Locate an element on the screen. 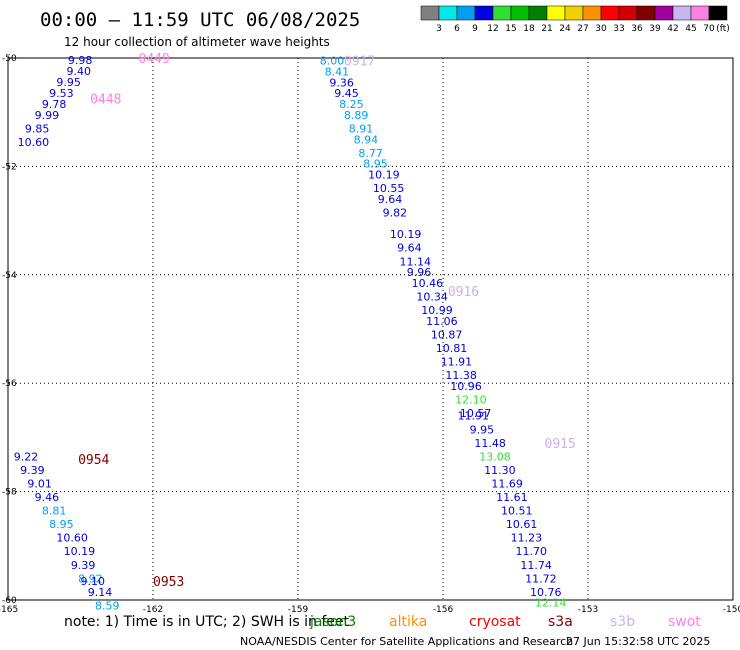  wave-height-label: 9.10 is located at coordinates (93, 581).